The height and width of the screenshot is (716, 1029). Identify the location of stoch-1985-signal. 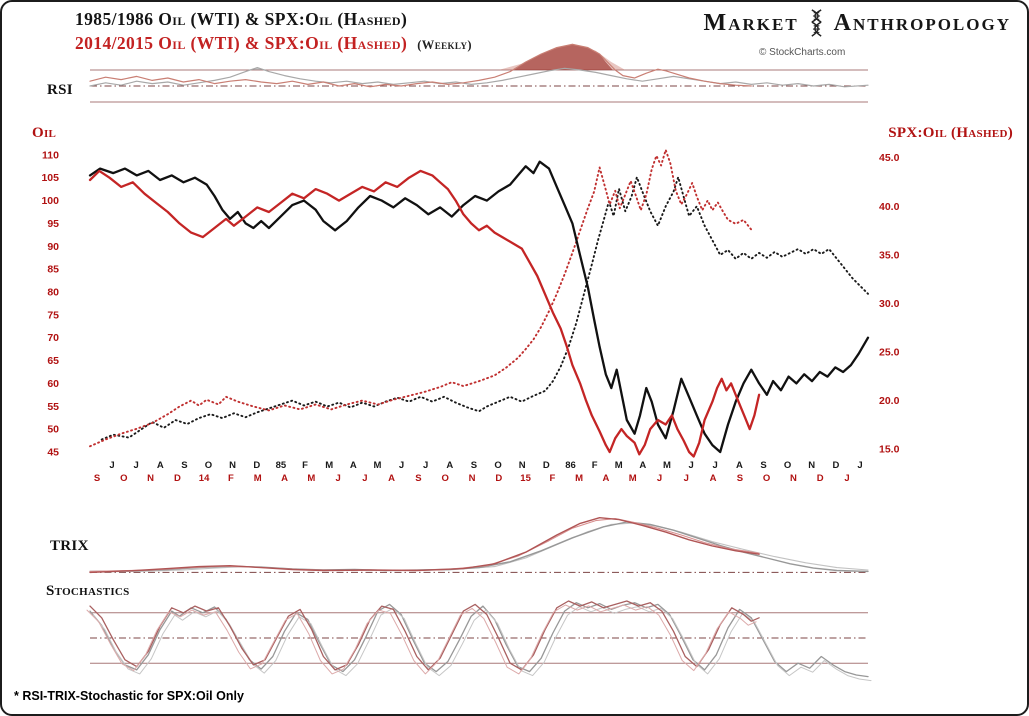
(482, 644).